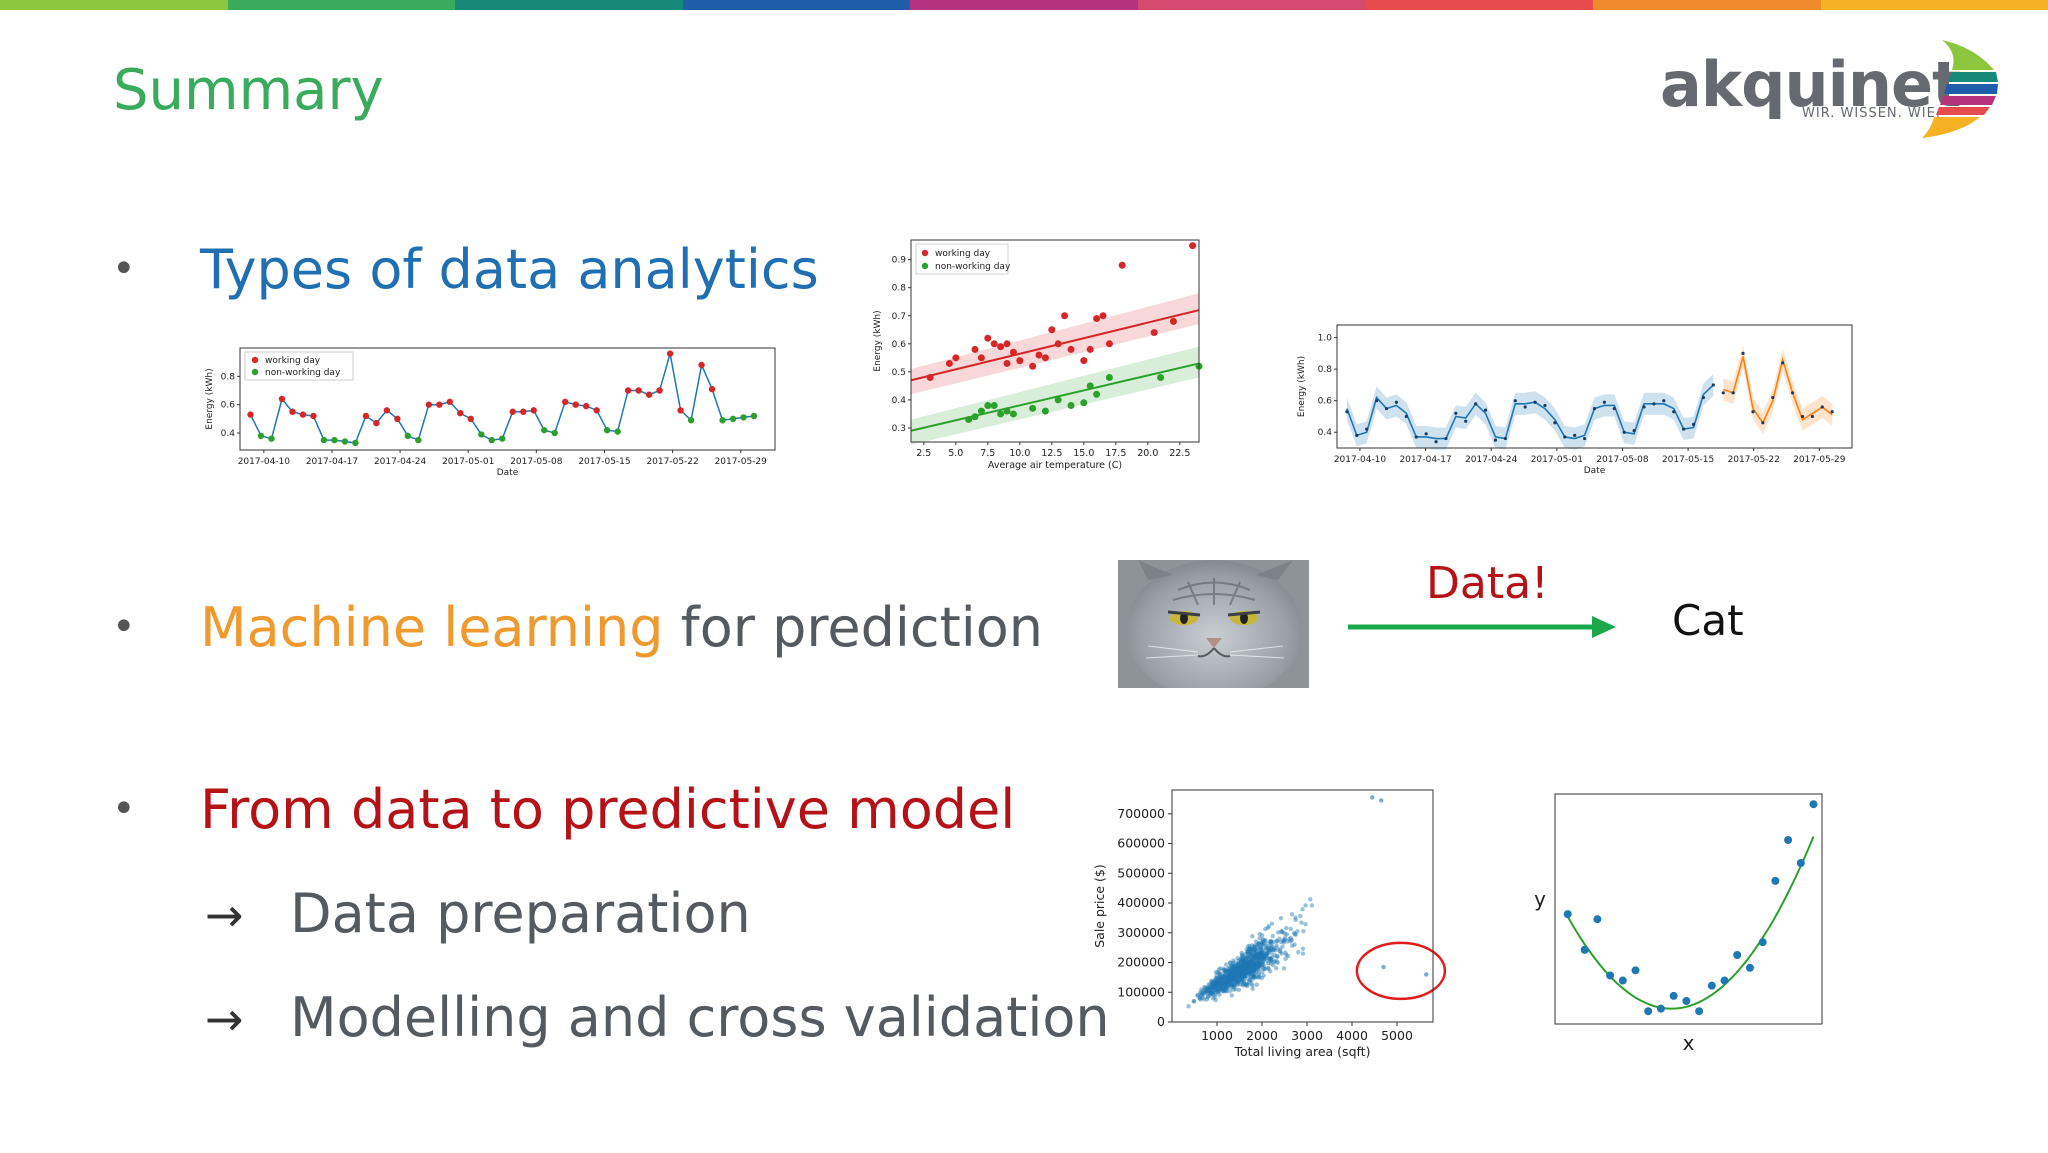 The width and height of the screenshot is (2048, 1153). Describe the element at coordinates (507, 399) in the screenshot. I see `plot-frame` at that location.